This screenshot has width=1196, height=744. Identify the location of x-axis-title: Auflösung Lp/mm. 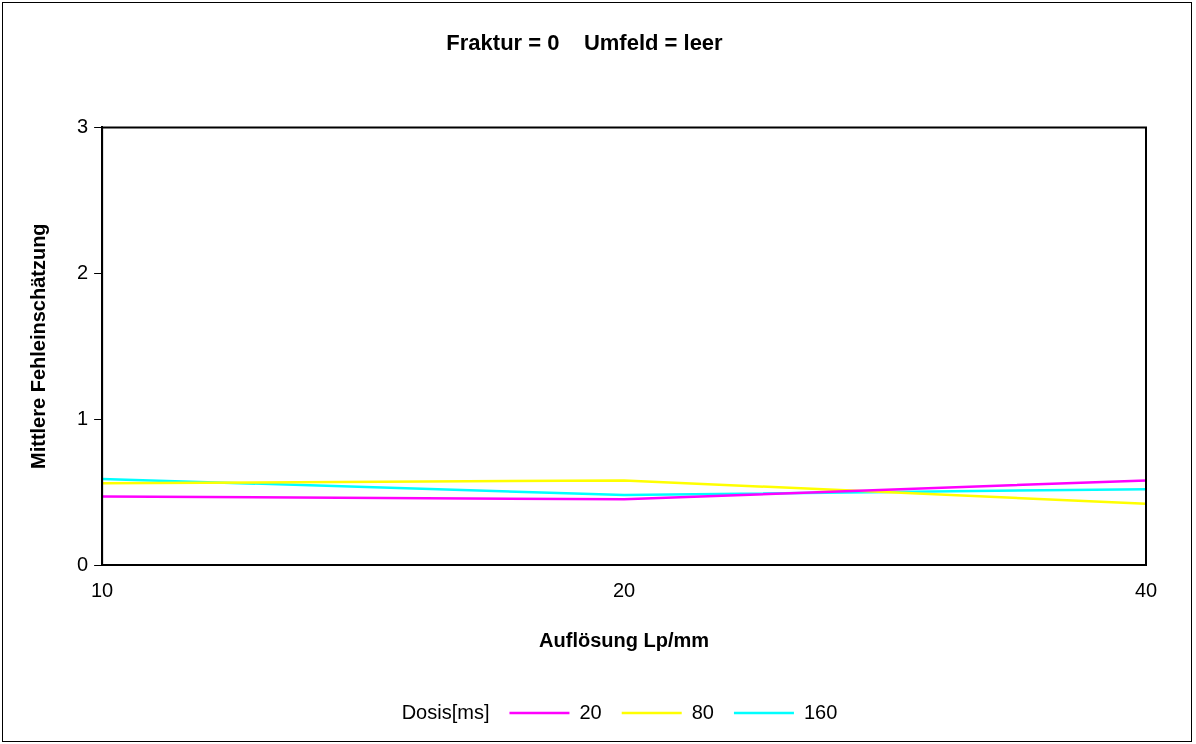
(624, 639).